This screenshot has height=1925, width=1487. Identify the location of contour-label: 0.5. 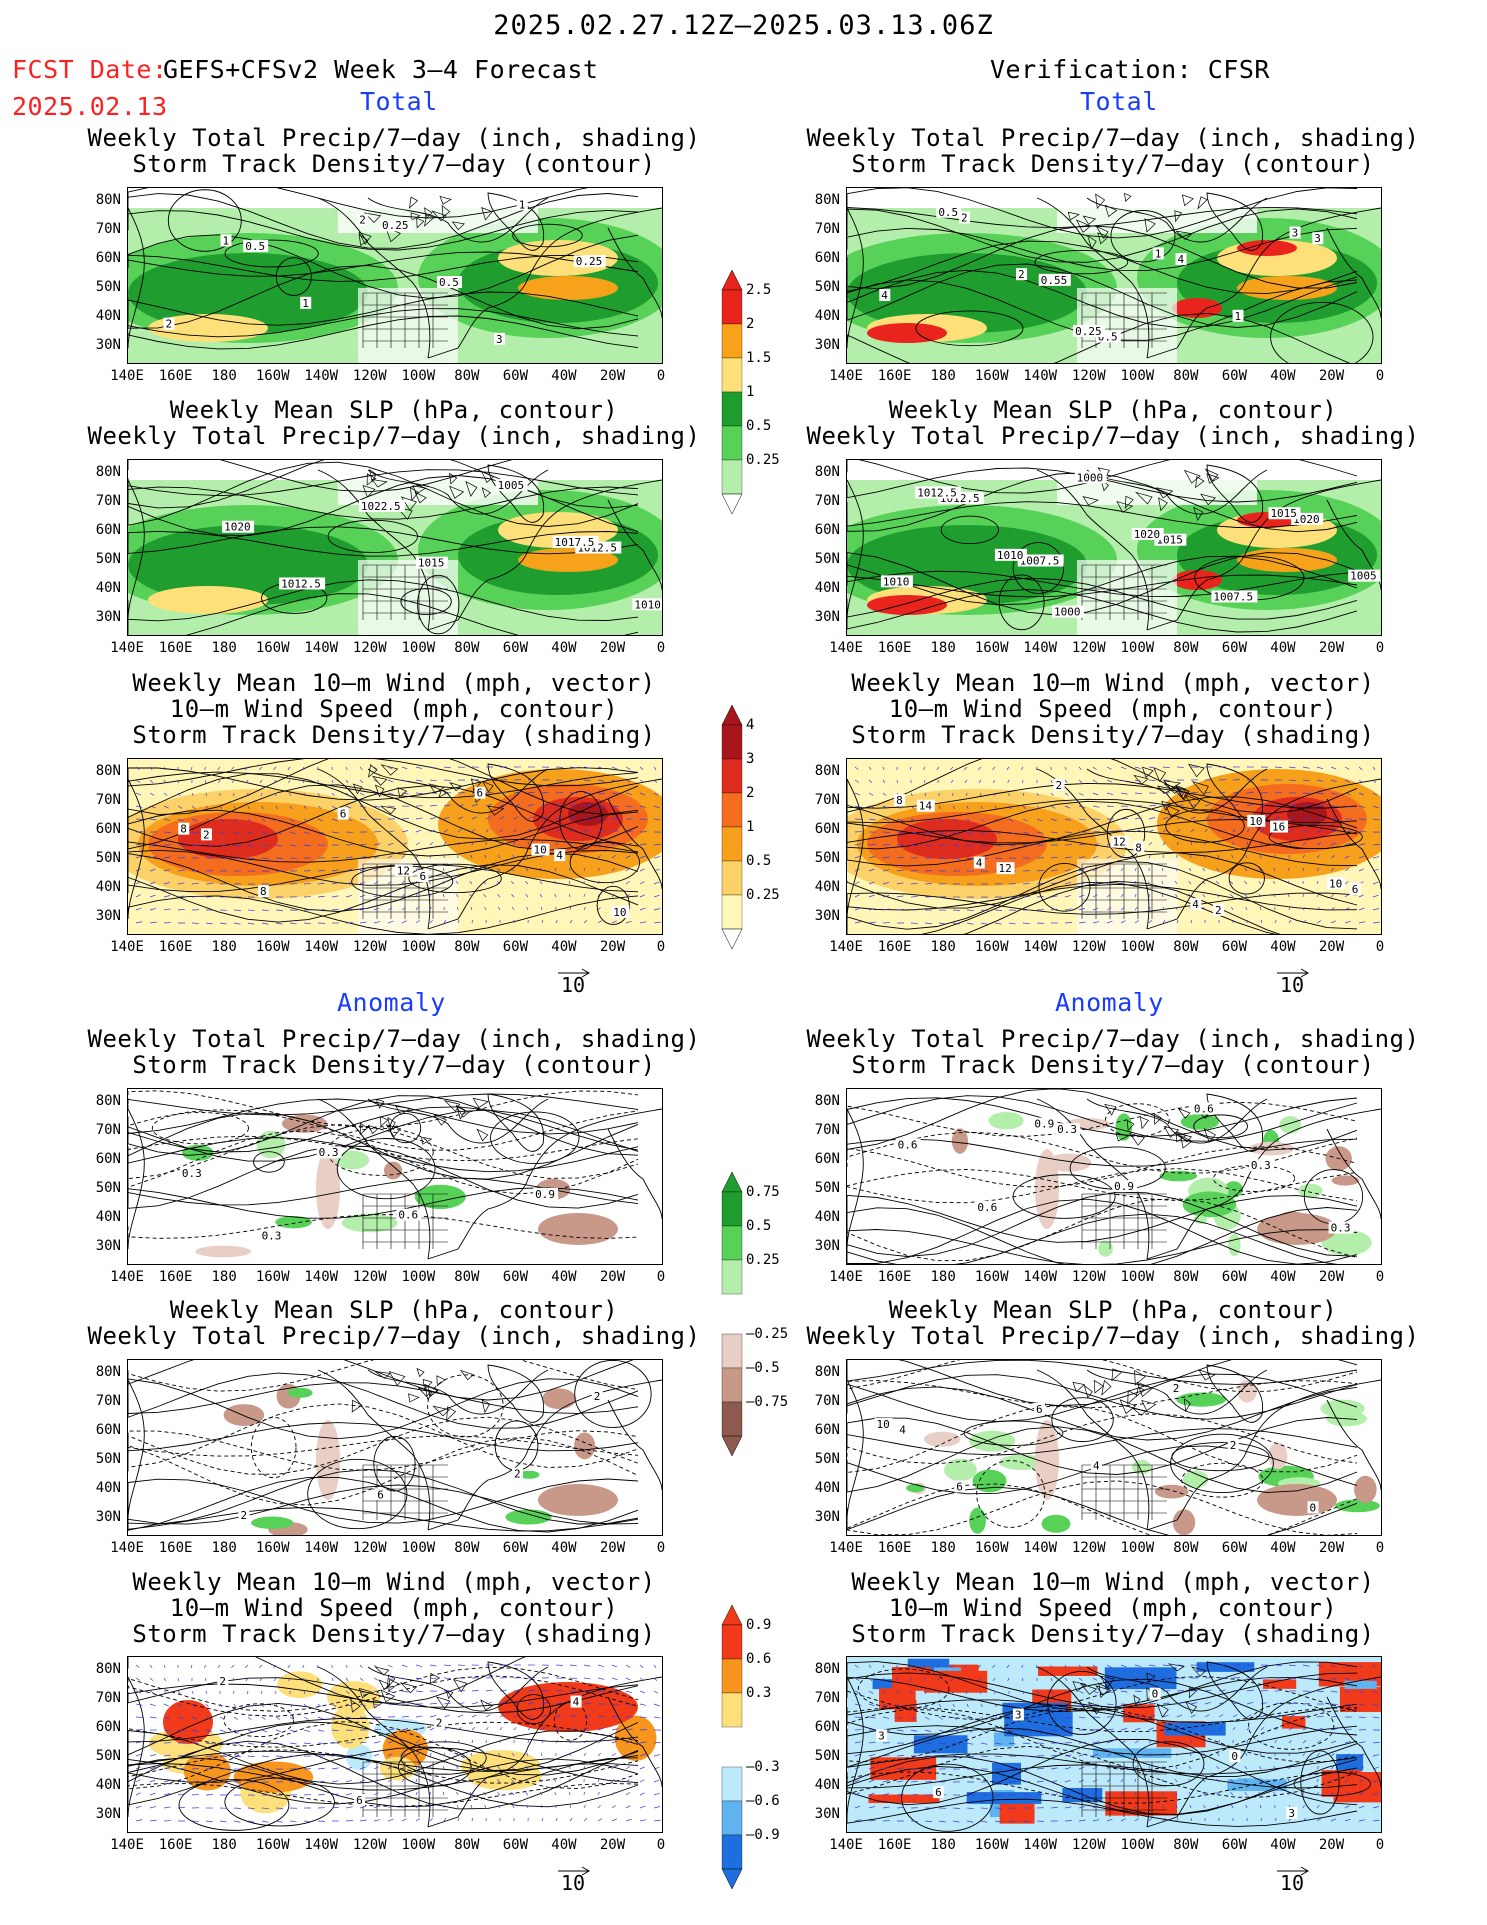
(255, 246).